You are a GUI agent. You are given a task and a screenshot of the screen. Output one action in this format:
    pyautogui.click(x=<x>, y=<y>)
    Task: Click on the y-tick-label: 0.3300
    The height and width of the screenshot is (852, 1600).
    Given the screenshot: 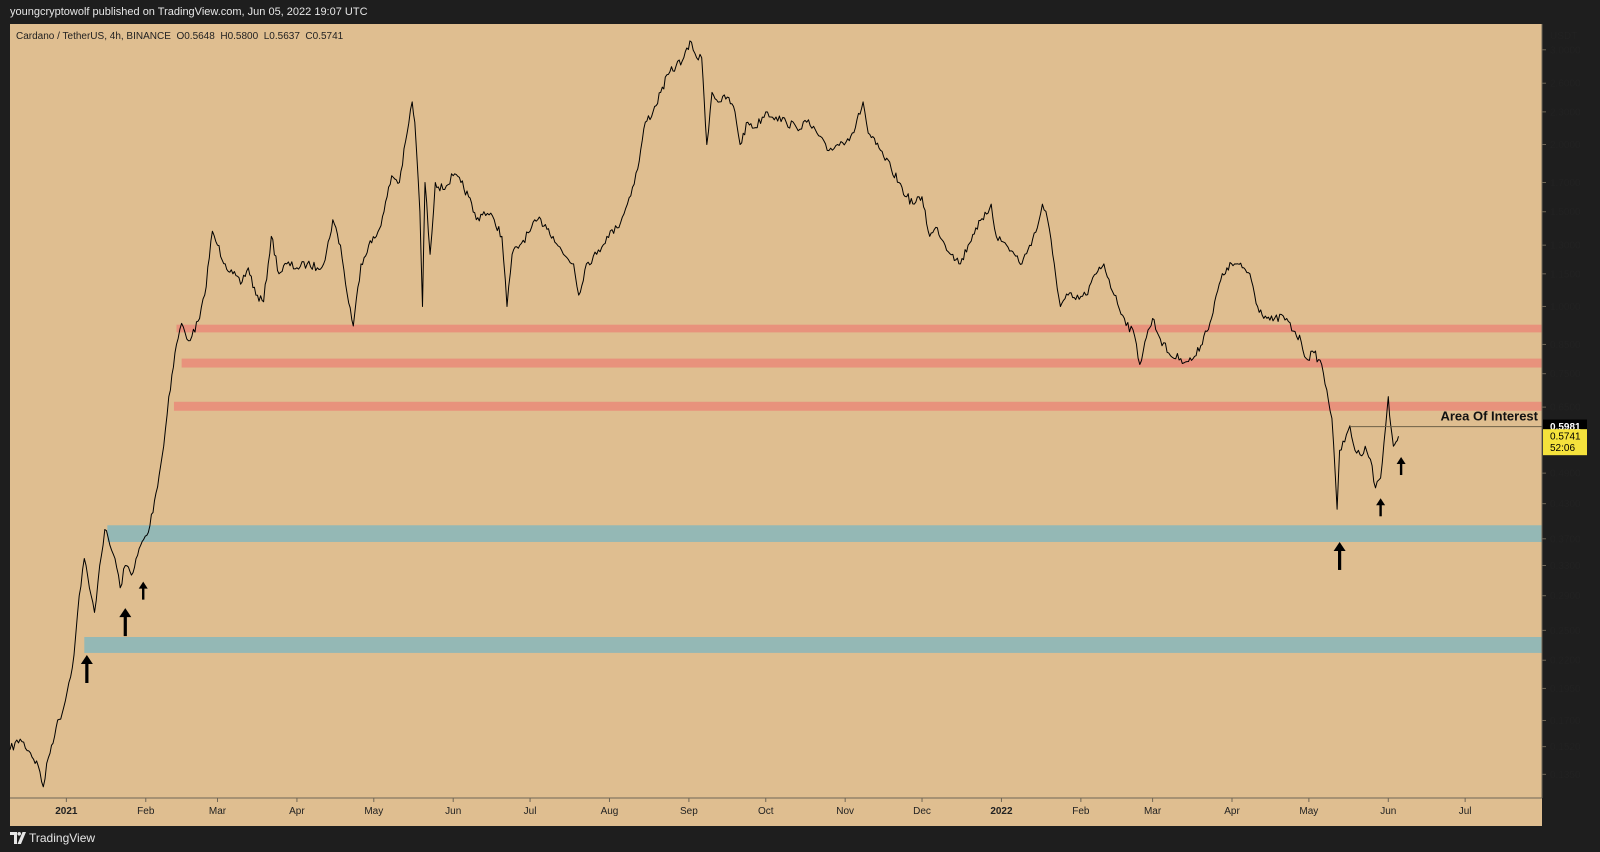 What is the action you would take?
    pyautogui.click(x=1565, y=566)
    